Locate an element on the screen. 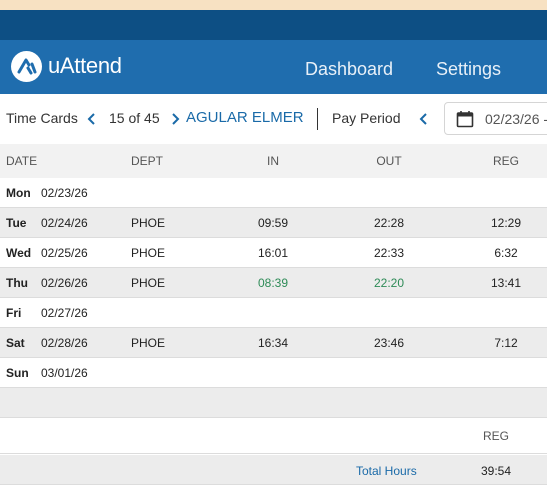 This screenshot has width=547, height=490. row-in-time: 16:34 is located at coordinates (273, 343).